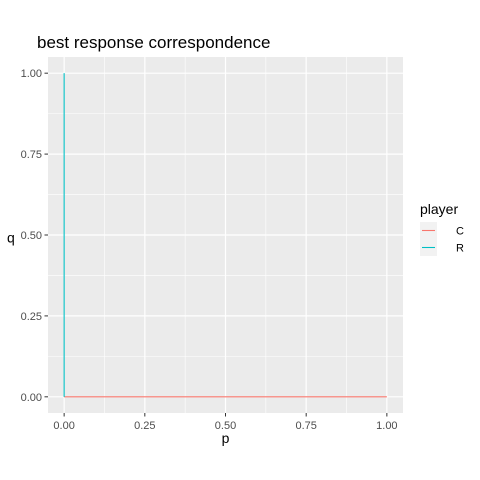  I want to click on x-axis-ticks: 0.00 0.25 0.50 0.75 1.00, so click(225, 422).